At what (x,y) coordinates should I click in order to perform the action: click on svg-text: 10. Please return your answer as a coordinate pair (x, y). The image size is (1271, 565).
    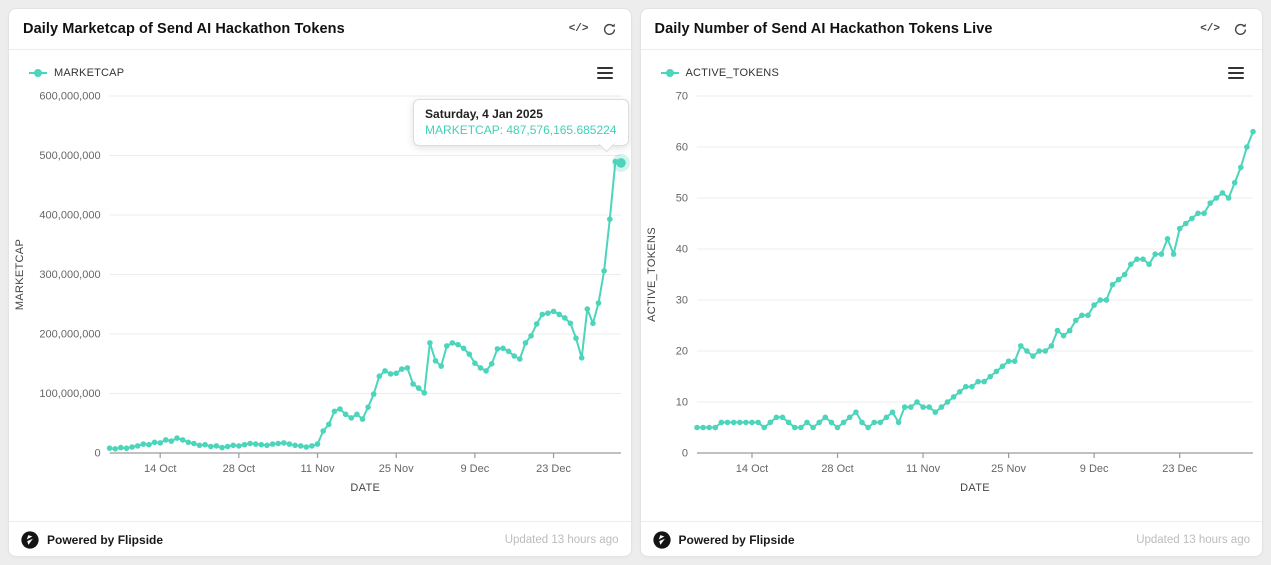
    Looking at the image, I should click on (681, 403).